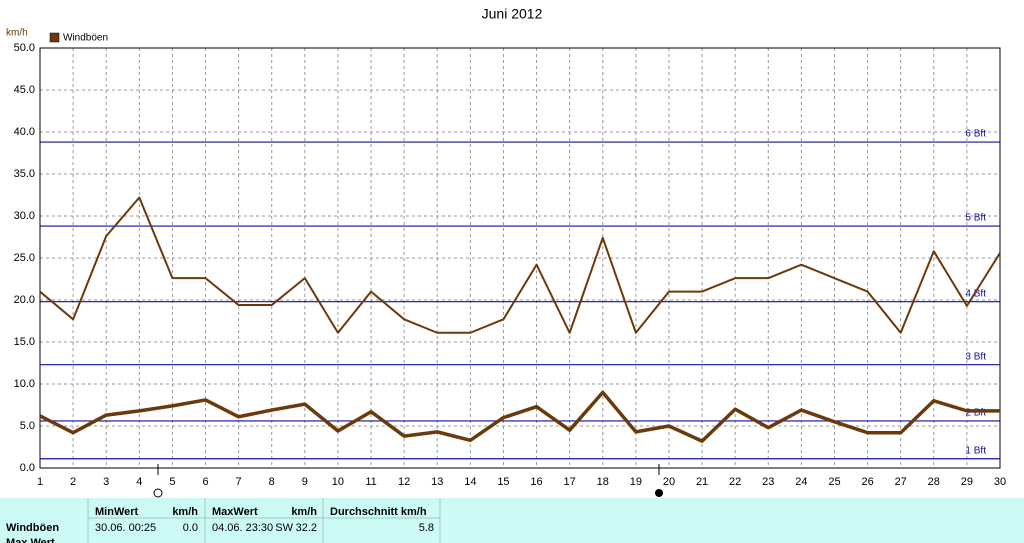  What do you see at coordinates (901, 482) in the screenshot?
I see `x-tick-label: 27` at bounding box center [901, 482].